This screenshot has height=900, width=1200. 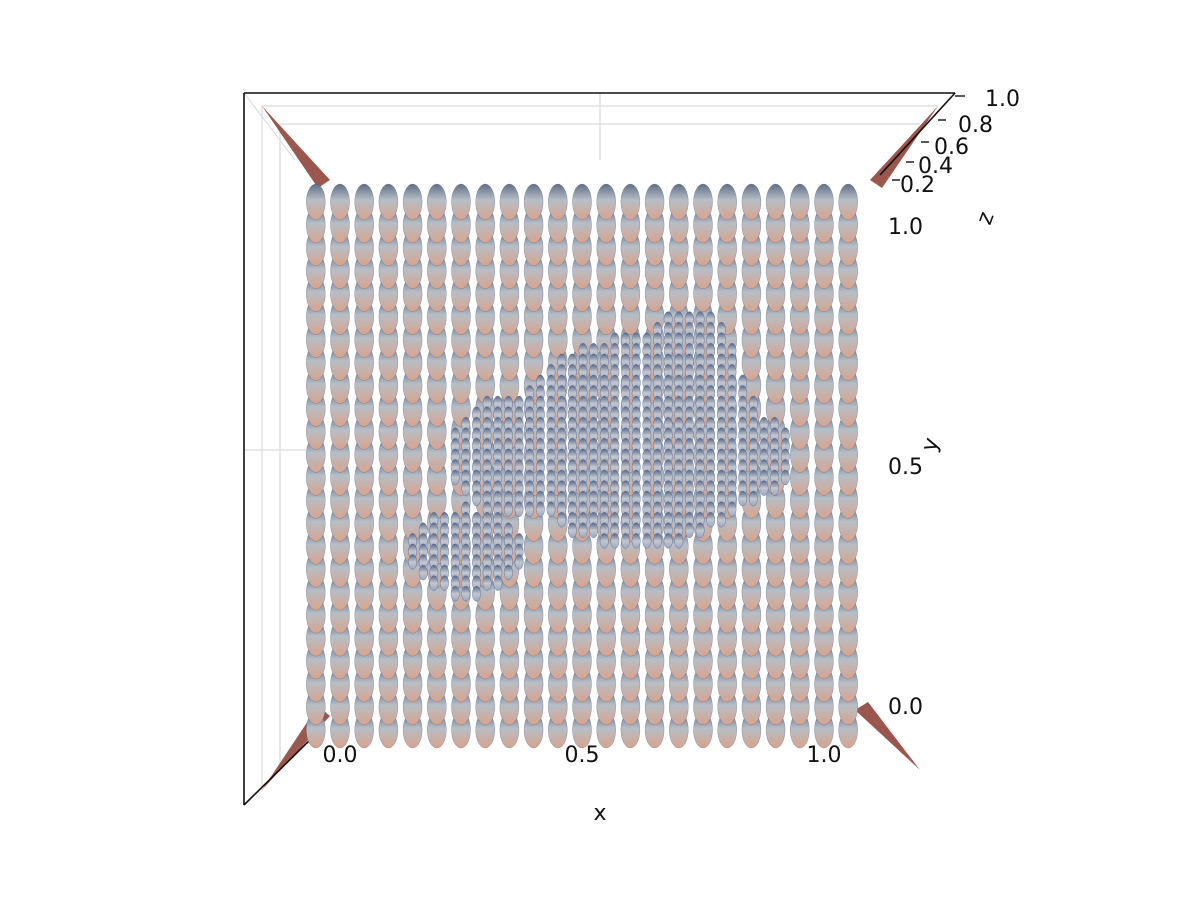 What do you see at coordinates (975, 125) in the screenshot?
I see `z-tick-0.8: 0.8` at bounding box center [975, 125].